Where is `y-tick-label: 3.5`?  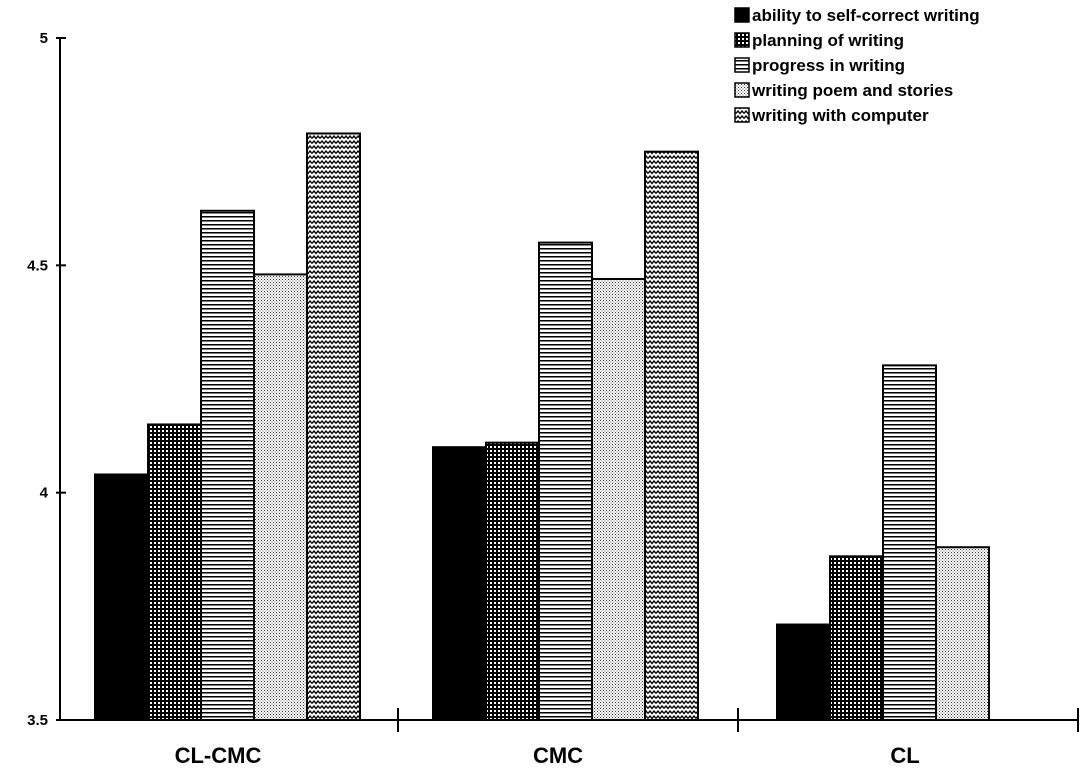
y-tick-label: 3.5 is located at coordinates (37, 720).